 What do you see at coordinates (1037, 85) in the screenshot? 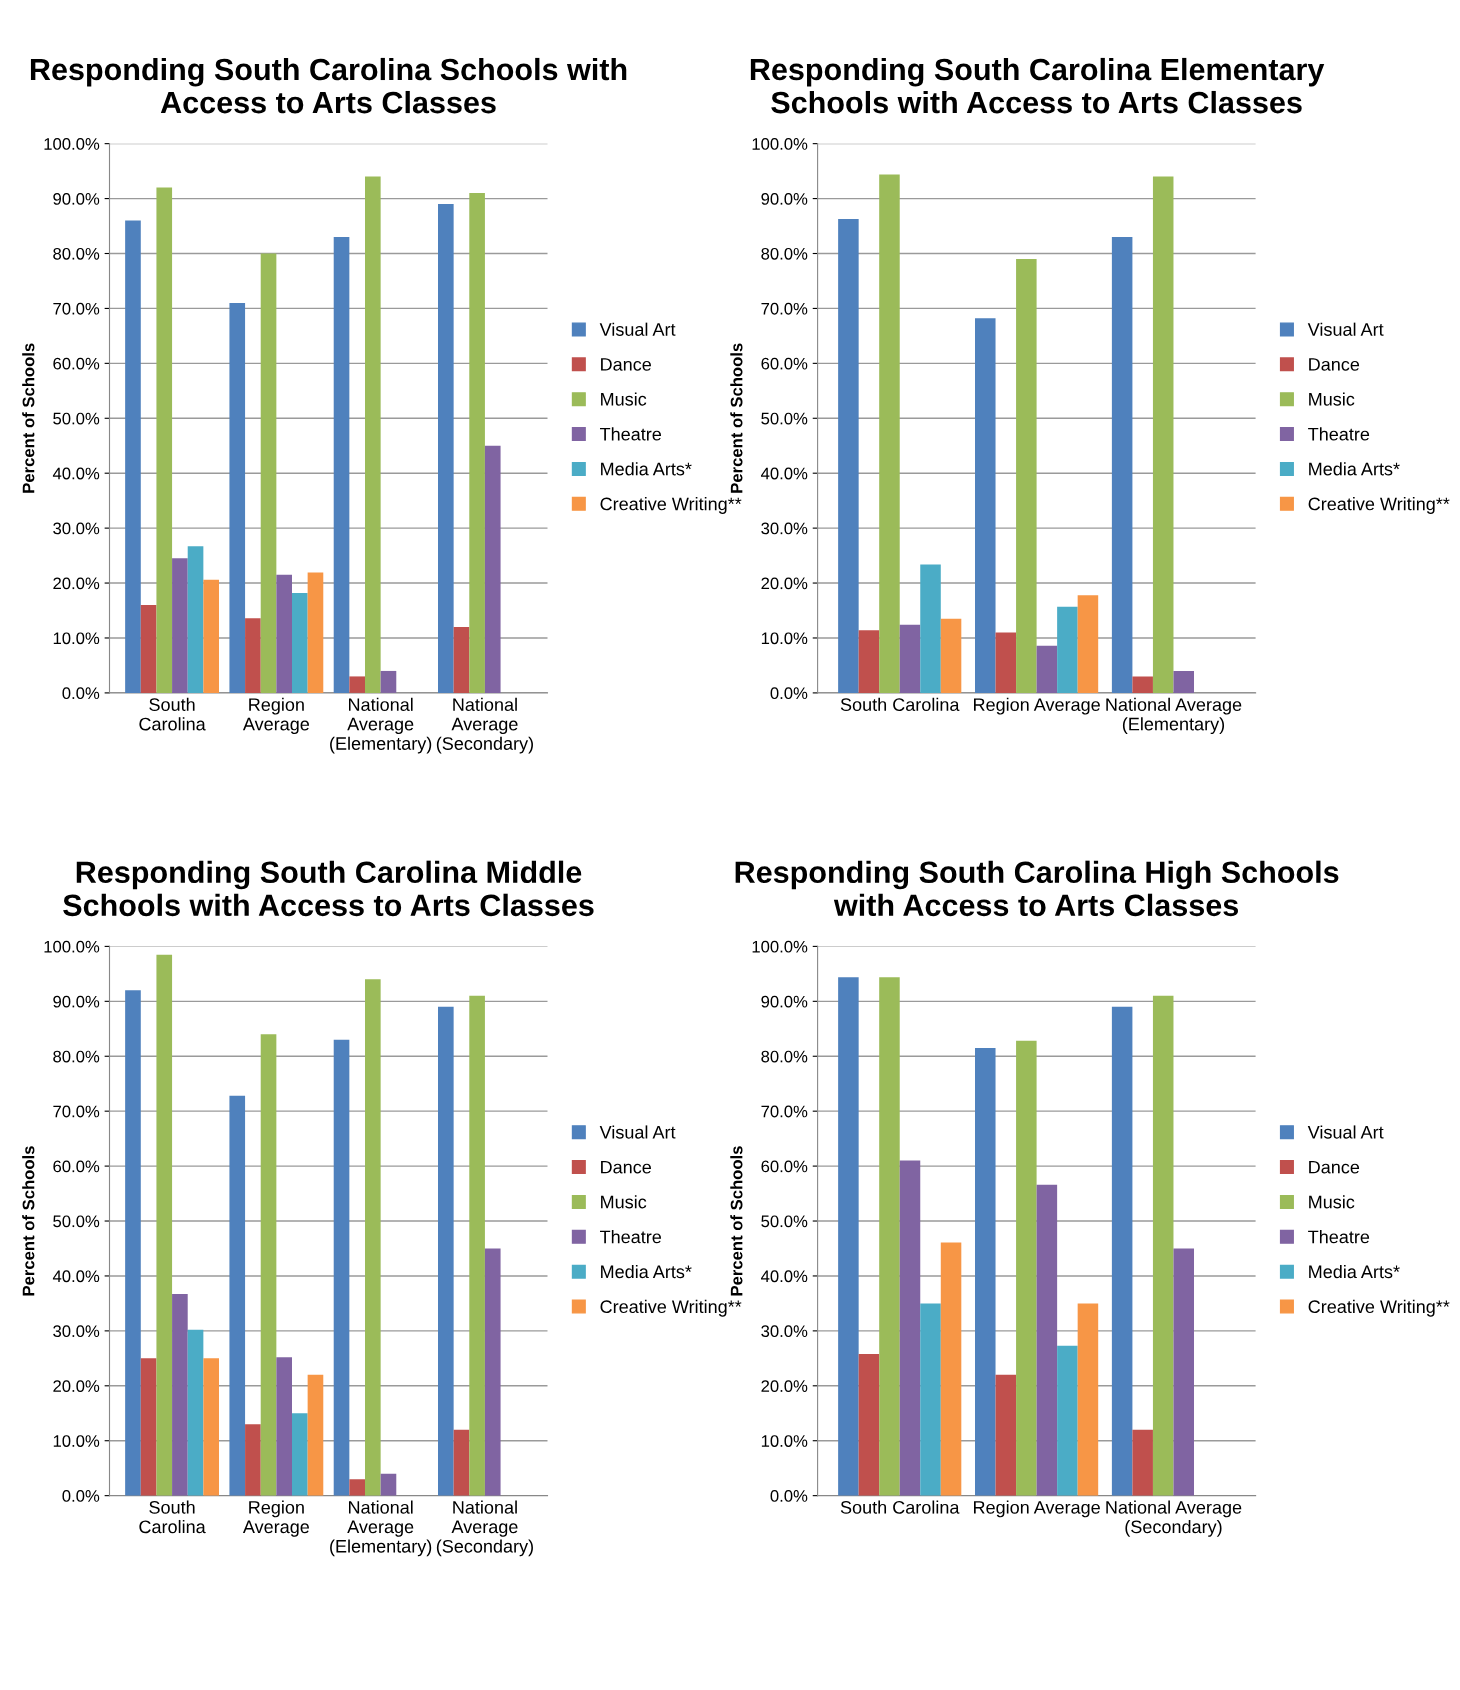
I see `chart-title: Responding South Carolina Elementary Schools with Access to Arts Classes` at bounding box center [1037, 85].